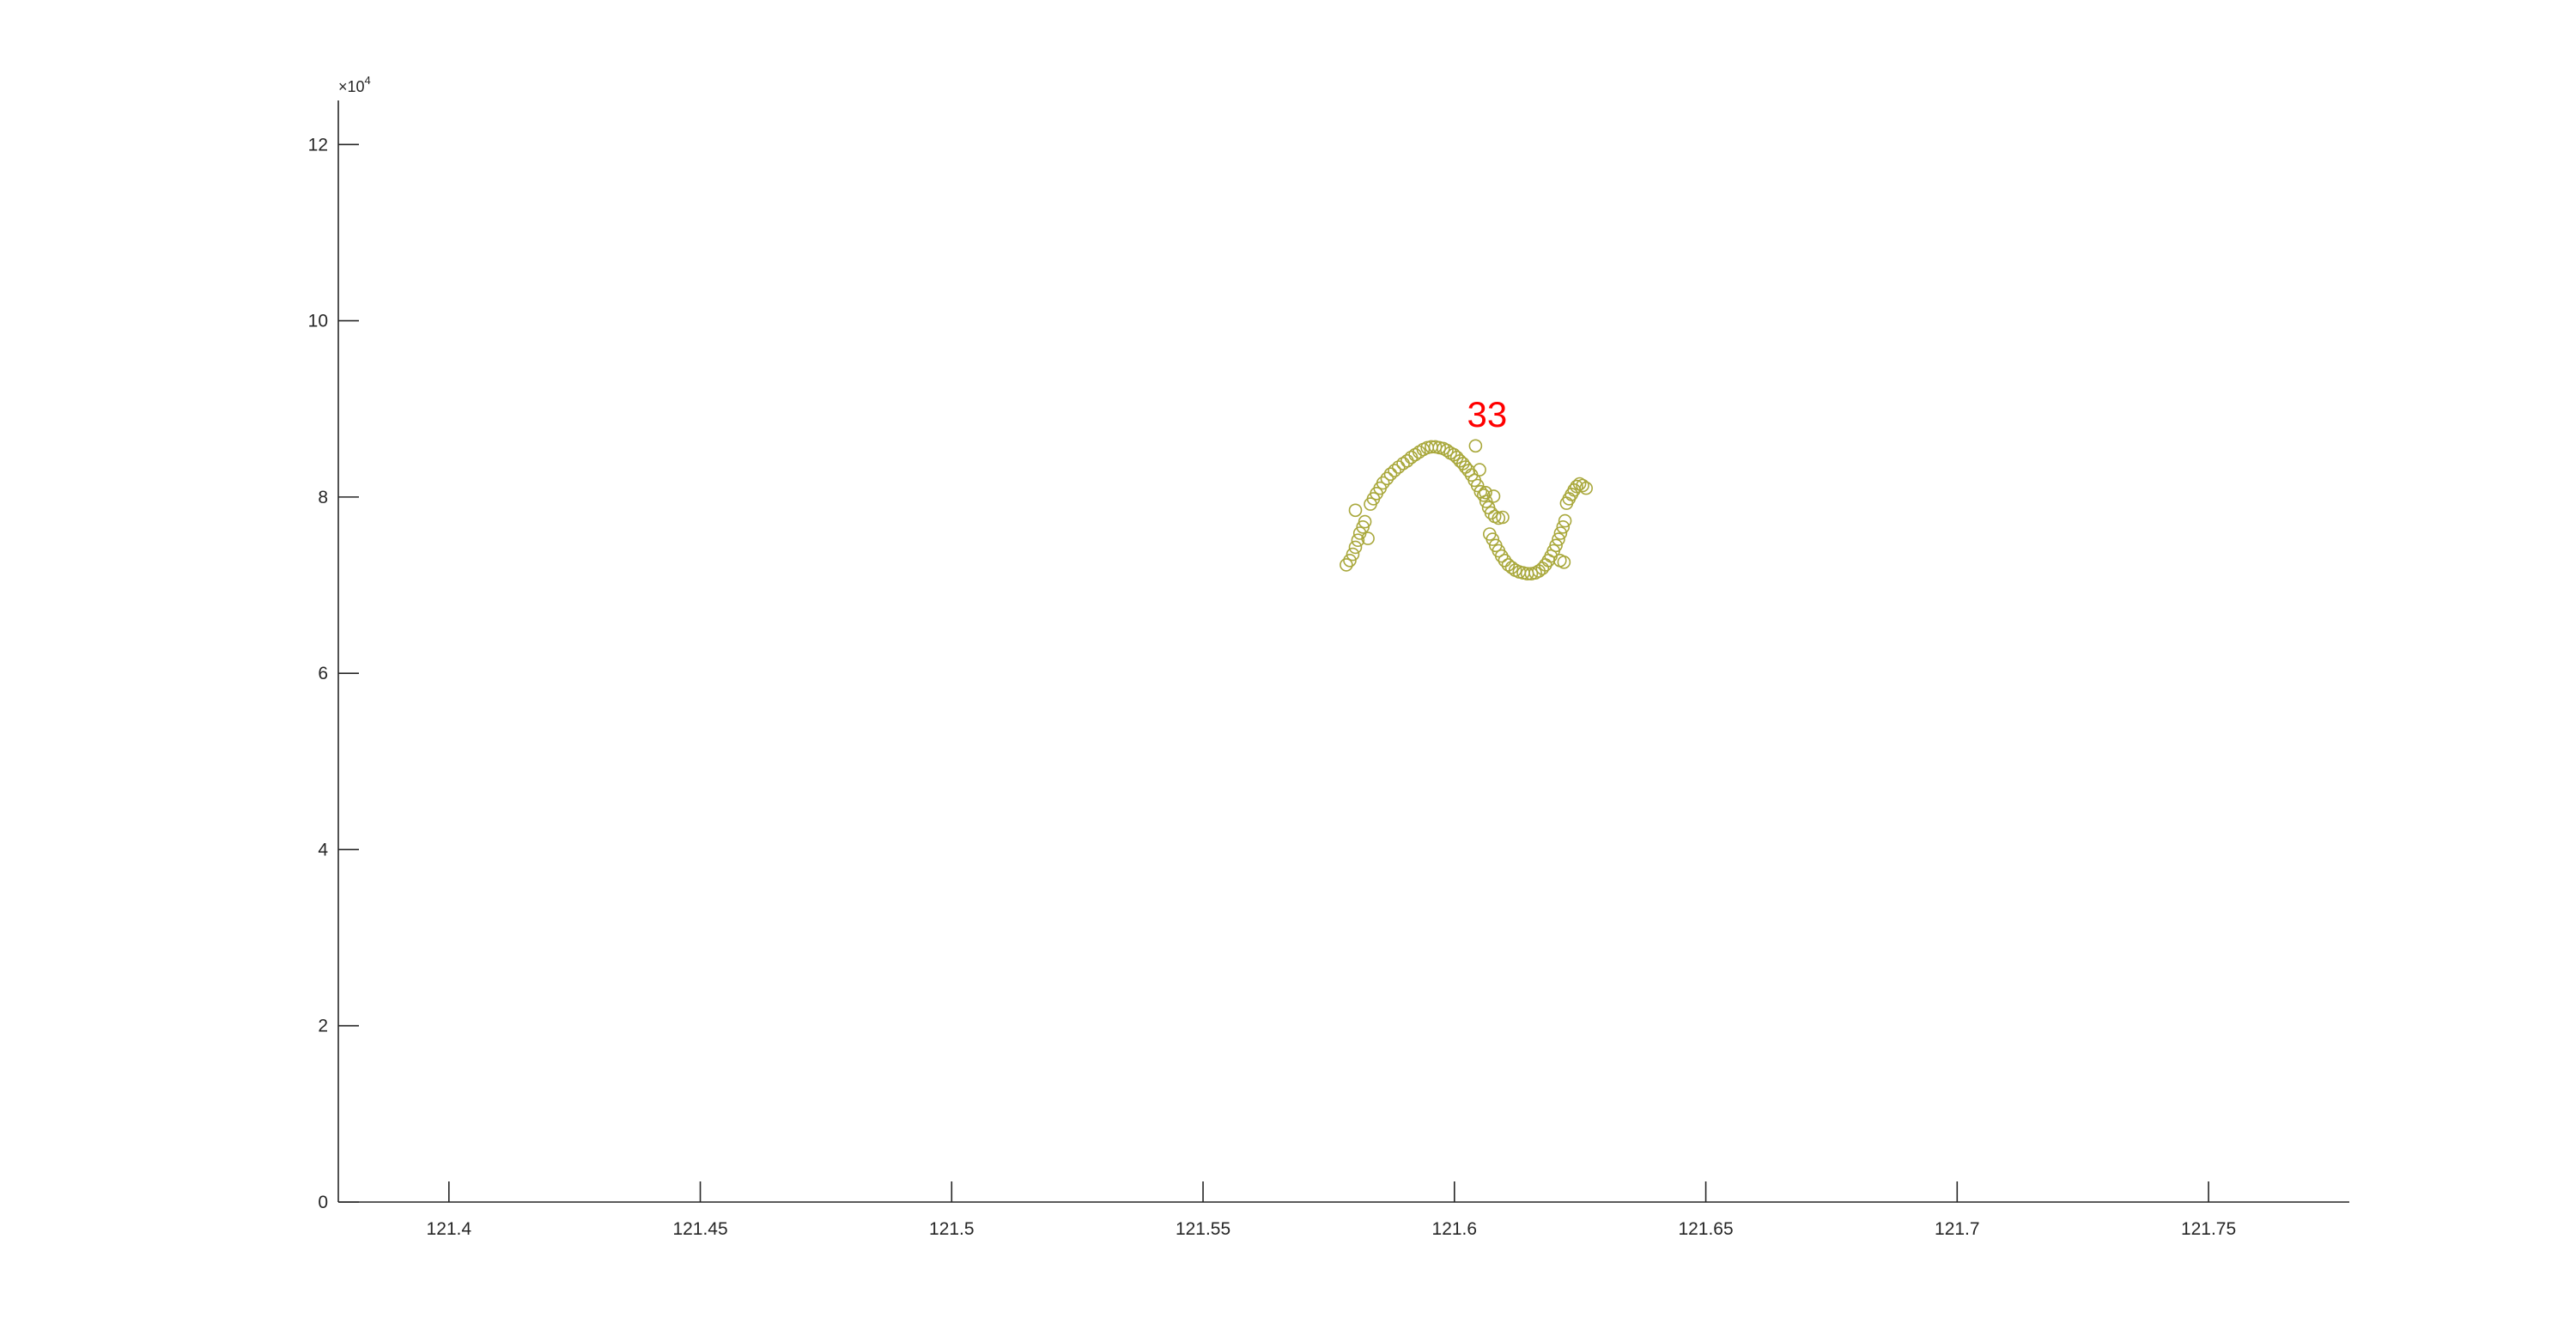 This screenshot has width=2576, height=1342. Describe the element at coordinates (2208, 1229) in the screenshot. I see `x-tick-label: 121.75` at that location.